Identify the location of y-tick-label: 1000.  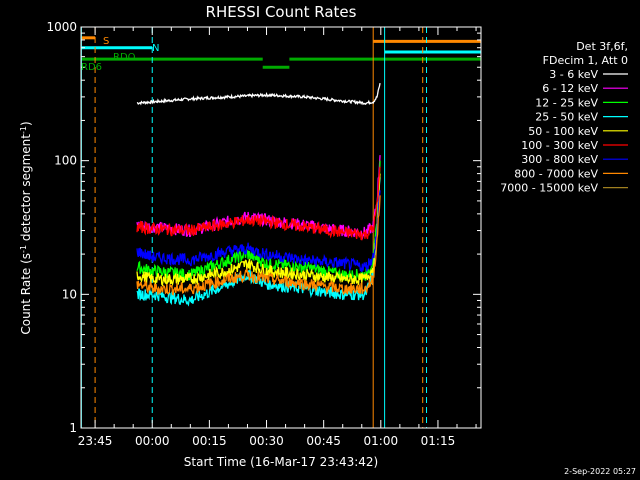
(61, 27).